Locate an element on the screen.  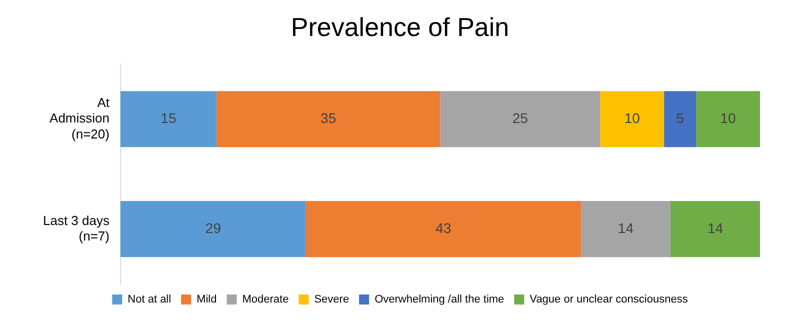
chart-title: Prevalence of Pain is located at coordinates (400, 27).